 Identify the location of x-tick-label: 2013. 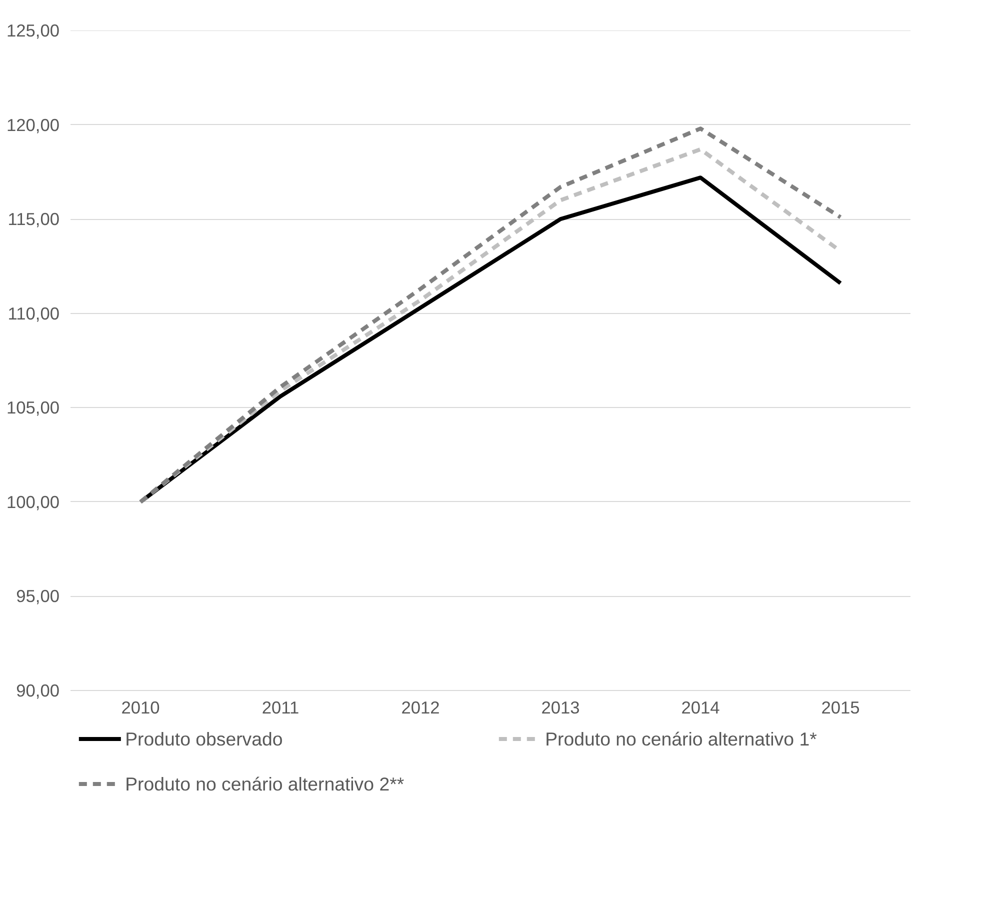
(560, 708).